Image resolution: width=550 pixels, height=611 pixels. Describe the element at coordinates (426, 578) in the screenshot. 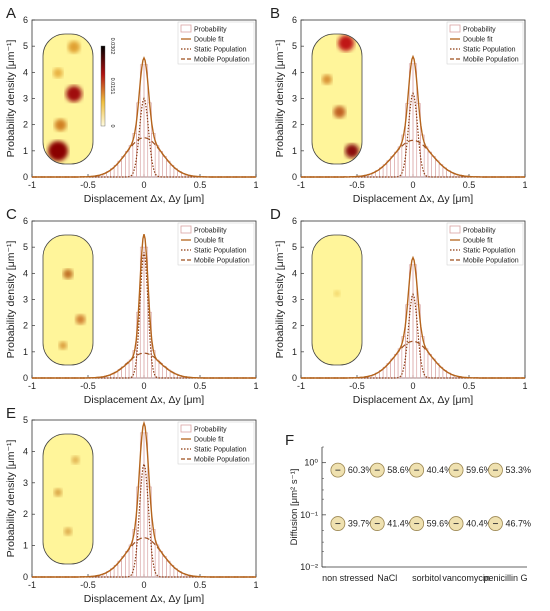

I see `category-label: sorbitol` at that location.